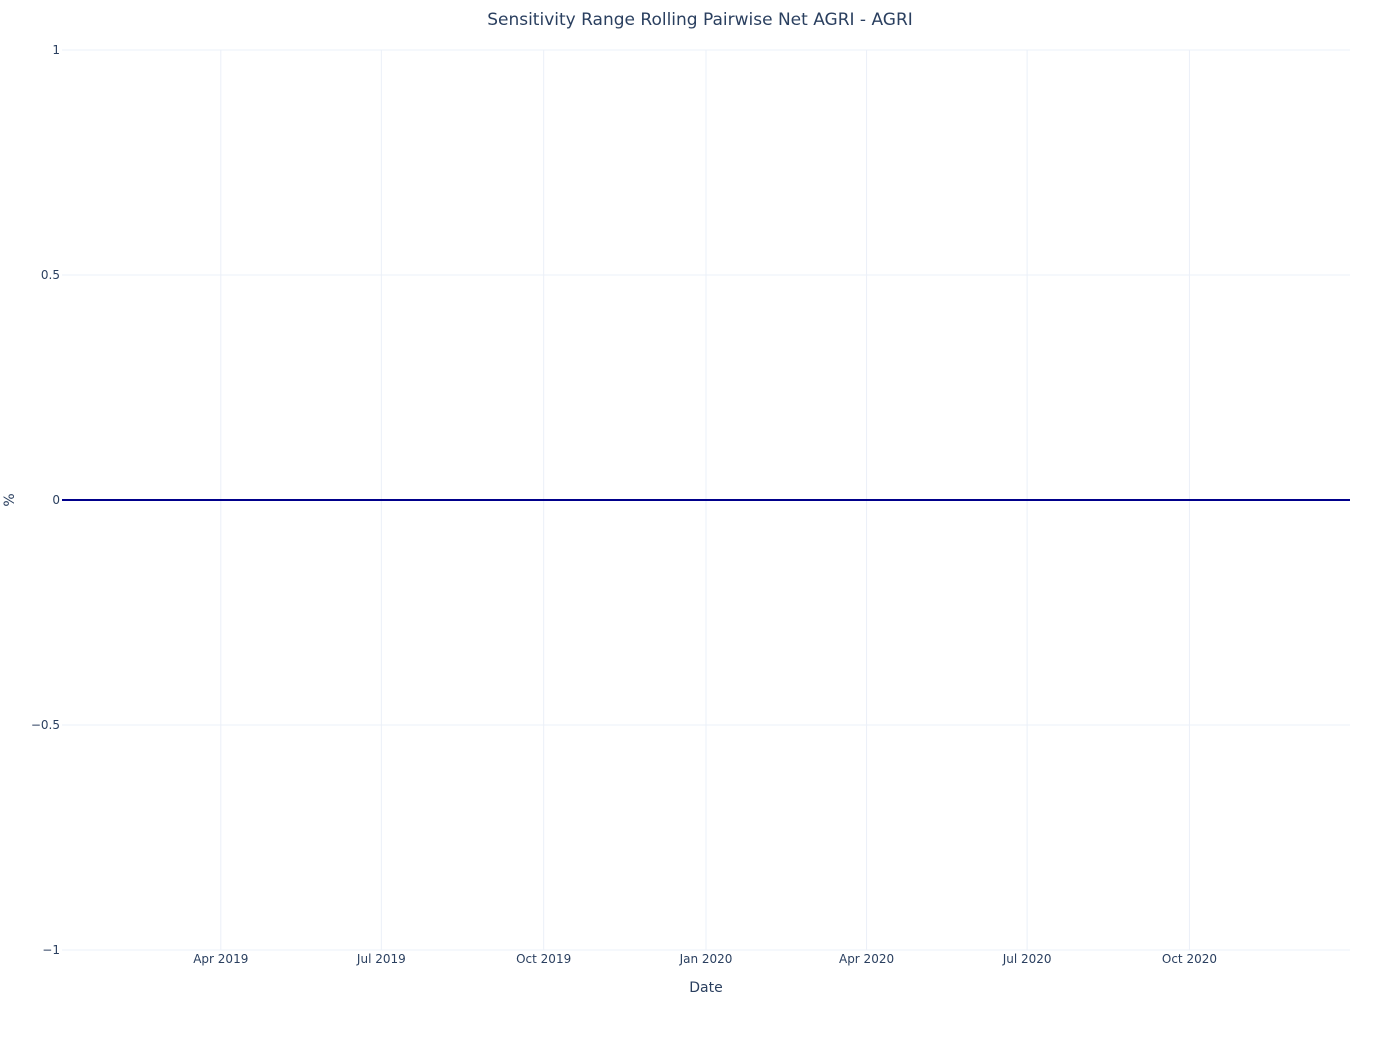 The width and height of the screenshot is (1400, 1050). What do you see at coordinates (10, 499) in the screenshot?
I see `y-axis-label: %` at bounding box center [10, 499].